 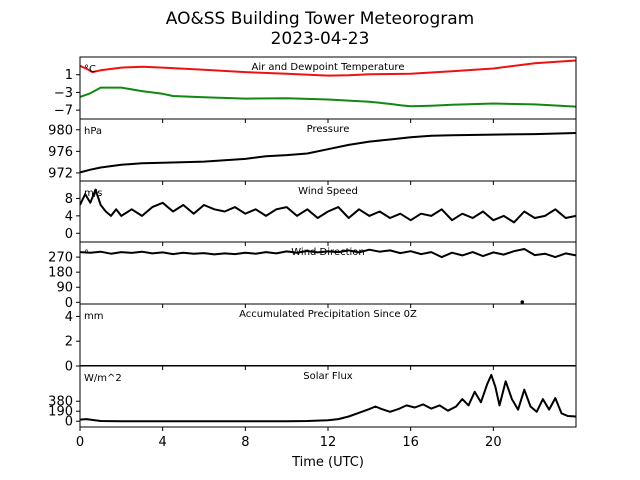 I want to click on y-tick-label-5-1: 190, so click(x=60, y=412).